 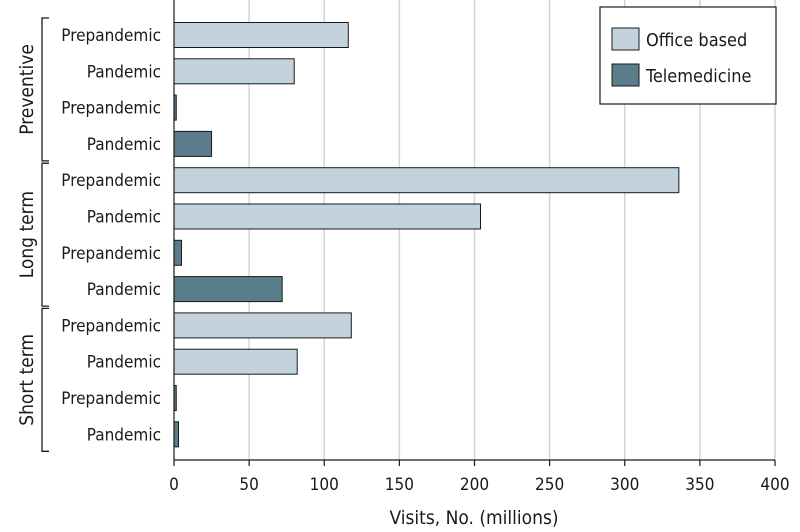 What do you see at coordinates (327, 216) in the screenshot?
I see `bar-long-term-pandemic-office-based` at bounding box center [327, 216].